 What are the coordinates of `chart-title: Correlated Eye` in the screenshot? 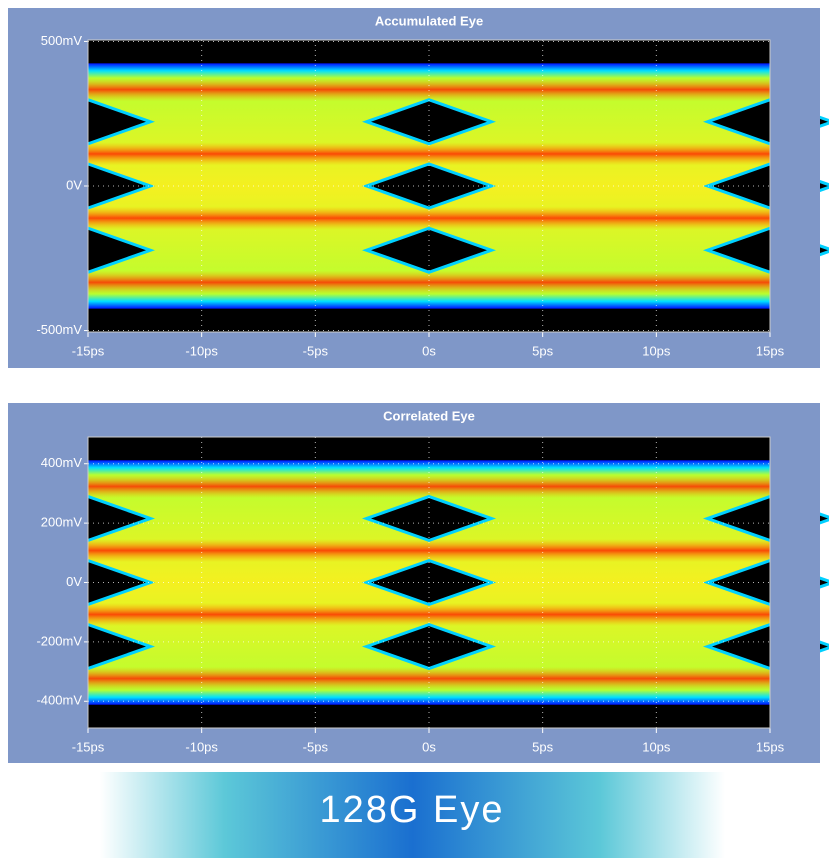 It's located at (429, 415).